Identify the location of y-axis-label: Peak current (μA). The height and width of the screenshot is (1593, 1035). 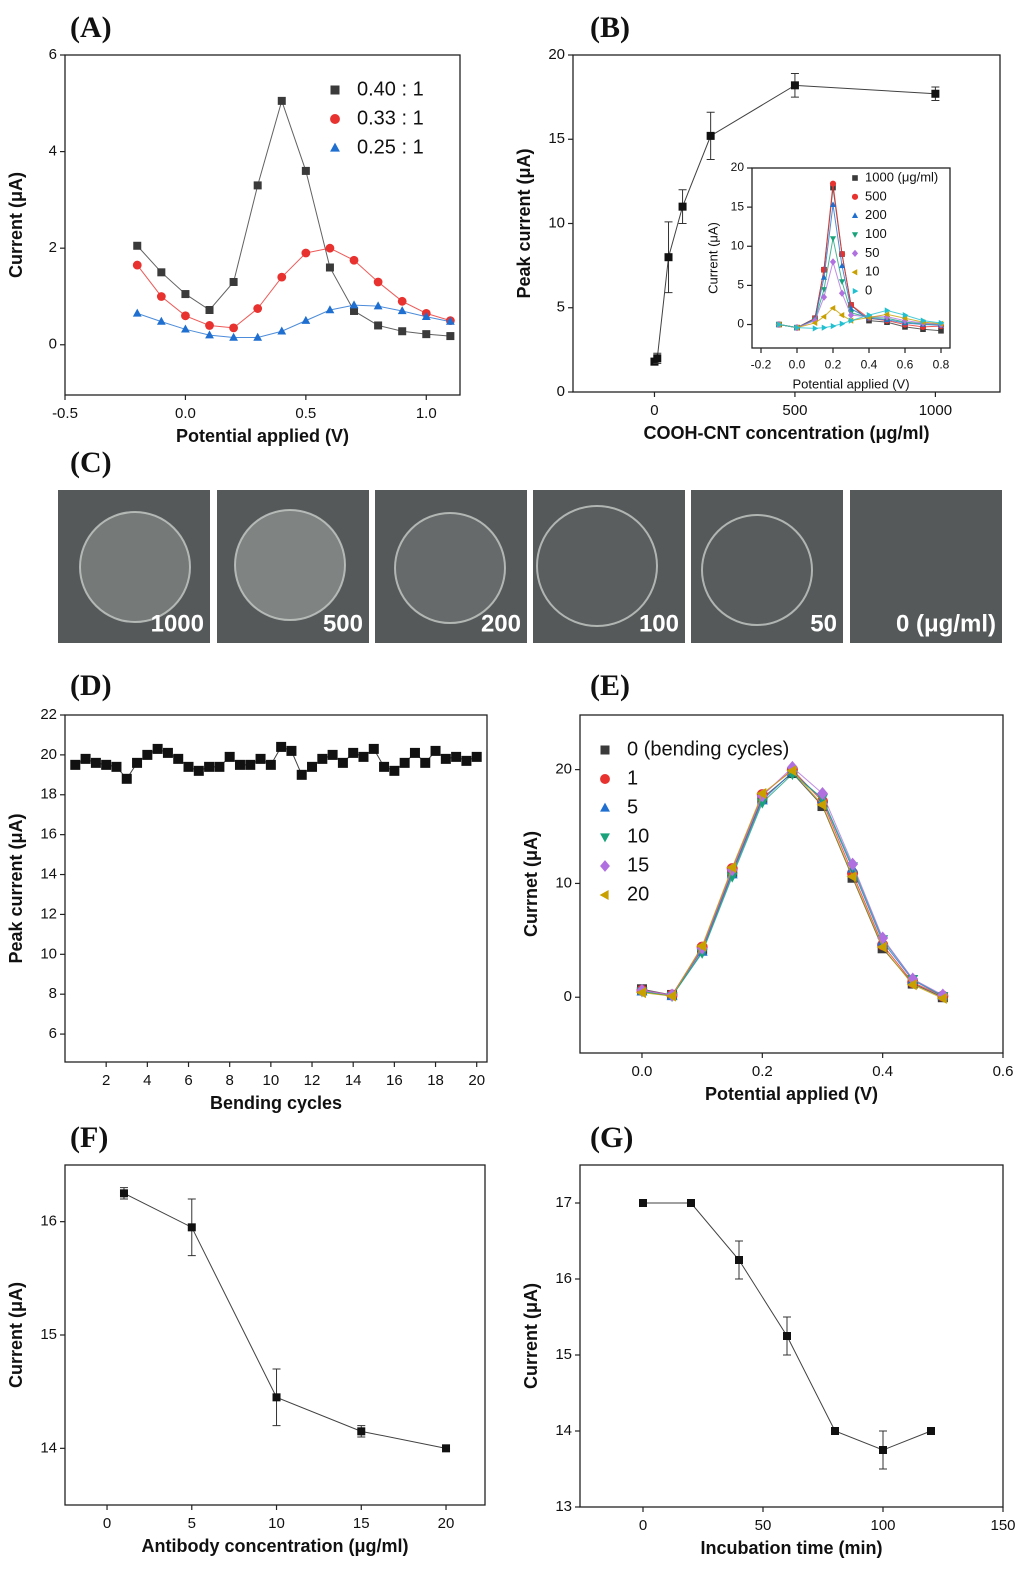
(16, 888).